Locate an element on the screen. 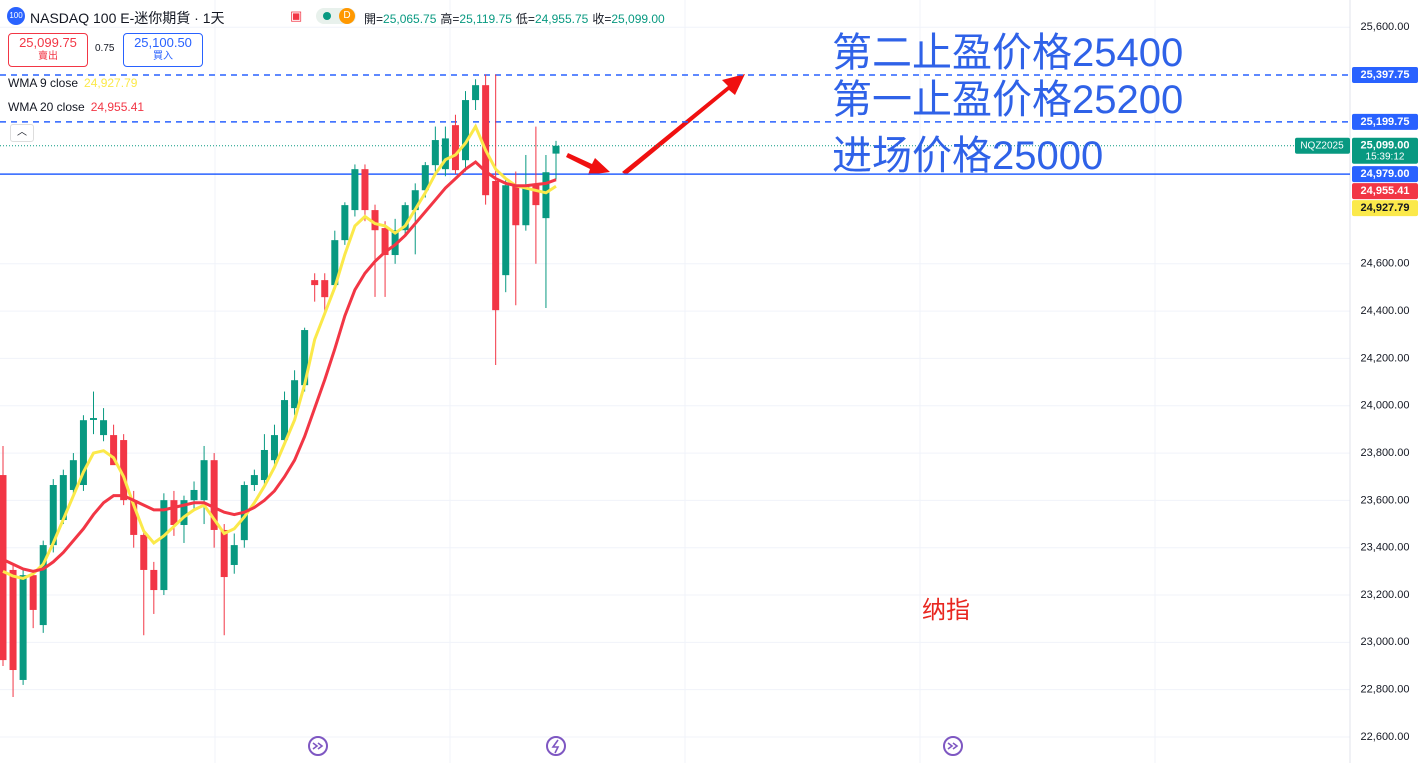 This screenshot has width=1424, height=763. annotation: 第一止盈价格25200 is located at coordinates (1008, 100).